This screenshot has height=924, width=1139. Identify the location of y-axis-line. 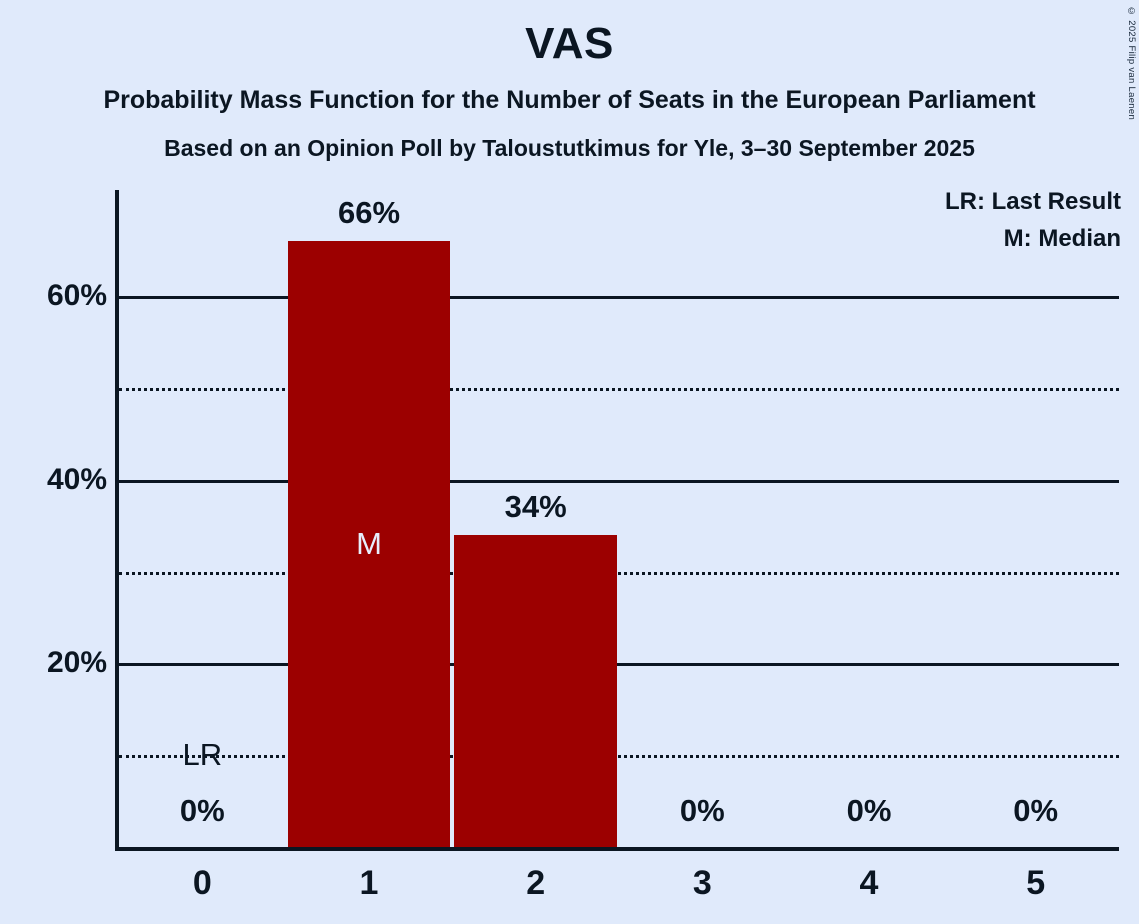
(117, 520).